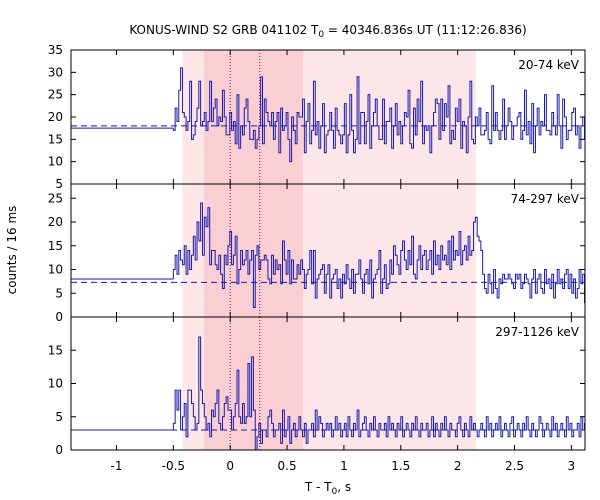  What do you see at coordinates (230, 466) in the screenshot?
I see `x-tick-label: 0` at bounding box center [230, 466].